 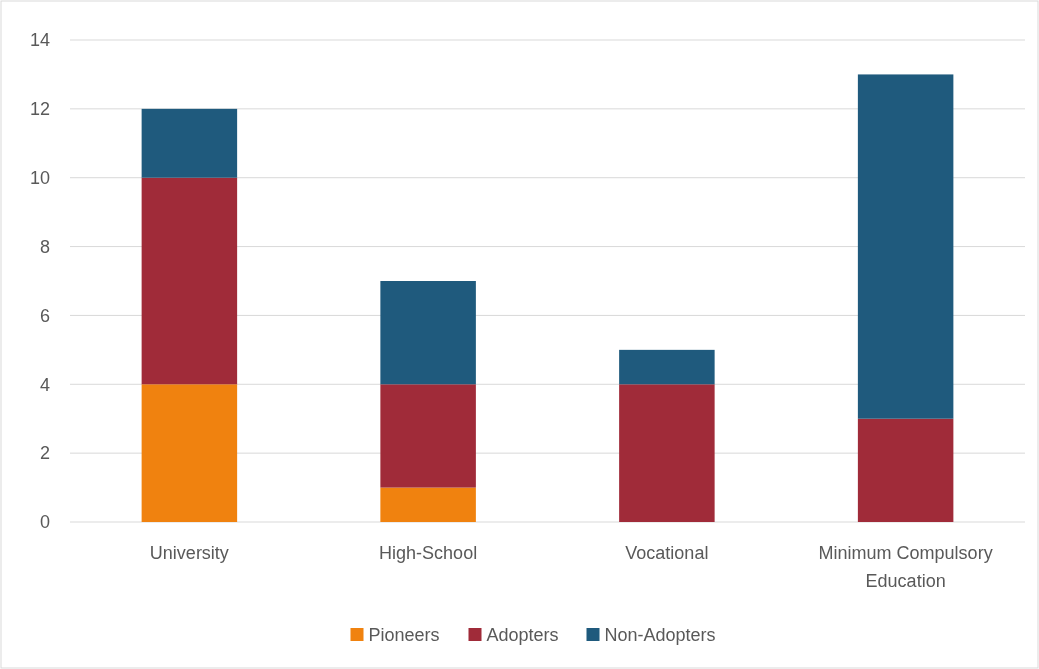 What do you see at coordinates (660, 635) in the screenshot?
I see `legend-label: Non-Adopters` at bounding box center [660, 635].